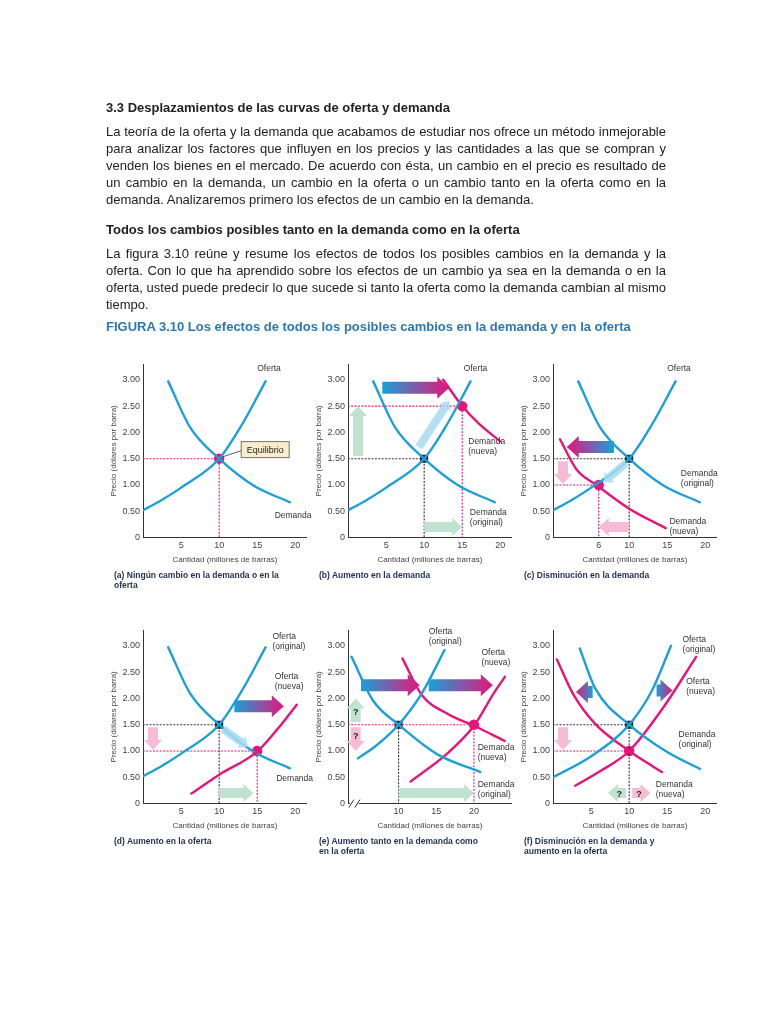  What do you see at coordinates (163, 841) in the screenshot?
I see `text: (d) Aumento en la oferta` at bounding box center [163, 841].